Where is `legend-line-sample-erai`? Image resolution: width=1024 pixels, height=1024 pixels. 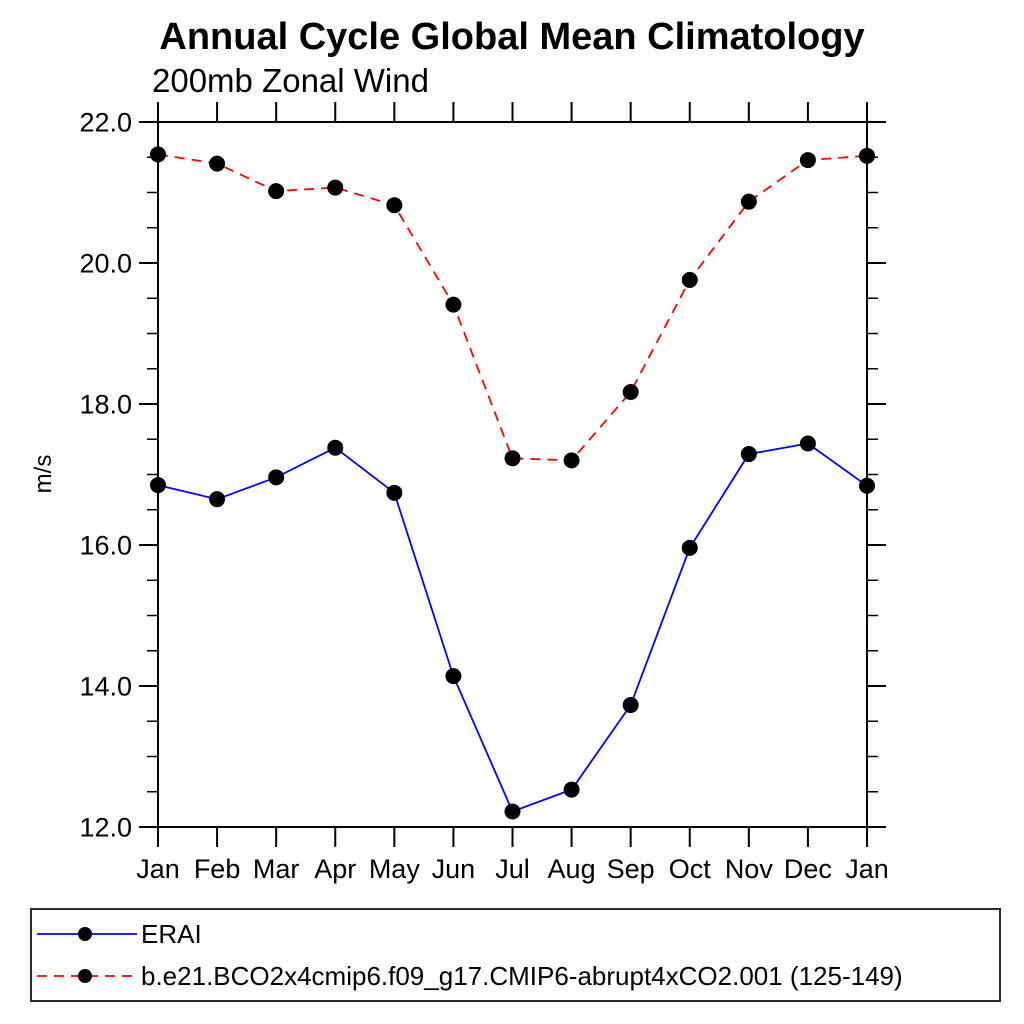 legend-line-sample-erai is located at coordinates (87, 934).